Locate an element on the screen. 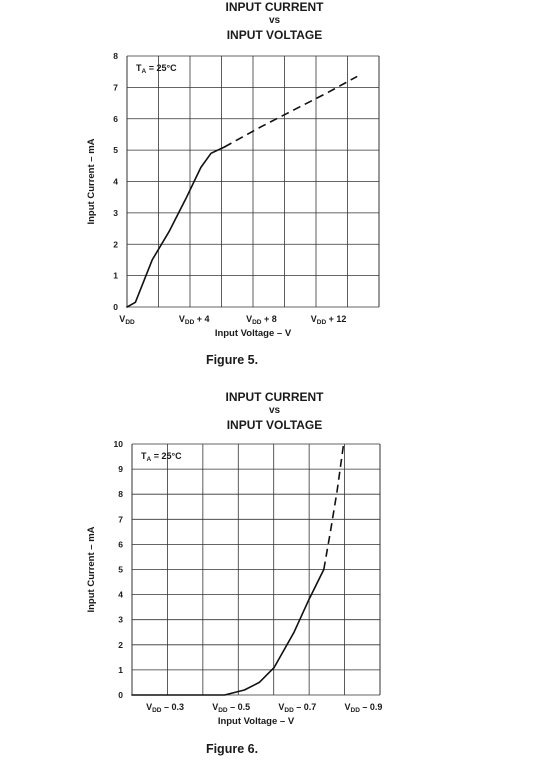 This screenshot has height=768, width=549. x-tick-label: VDD – 0.7 is located at coordinates (297, 708).